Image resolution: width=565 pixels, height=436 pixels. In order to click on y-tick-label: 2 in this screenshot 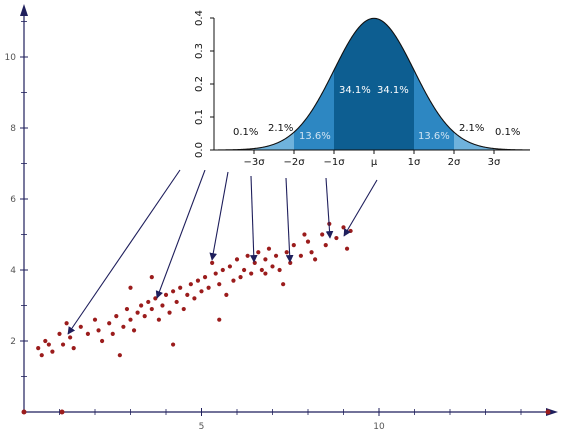, I will do `click(13, 342)`.